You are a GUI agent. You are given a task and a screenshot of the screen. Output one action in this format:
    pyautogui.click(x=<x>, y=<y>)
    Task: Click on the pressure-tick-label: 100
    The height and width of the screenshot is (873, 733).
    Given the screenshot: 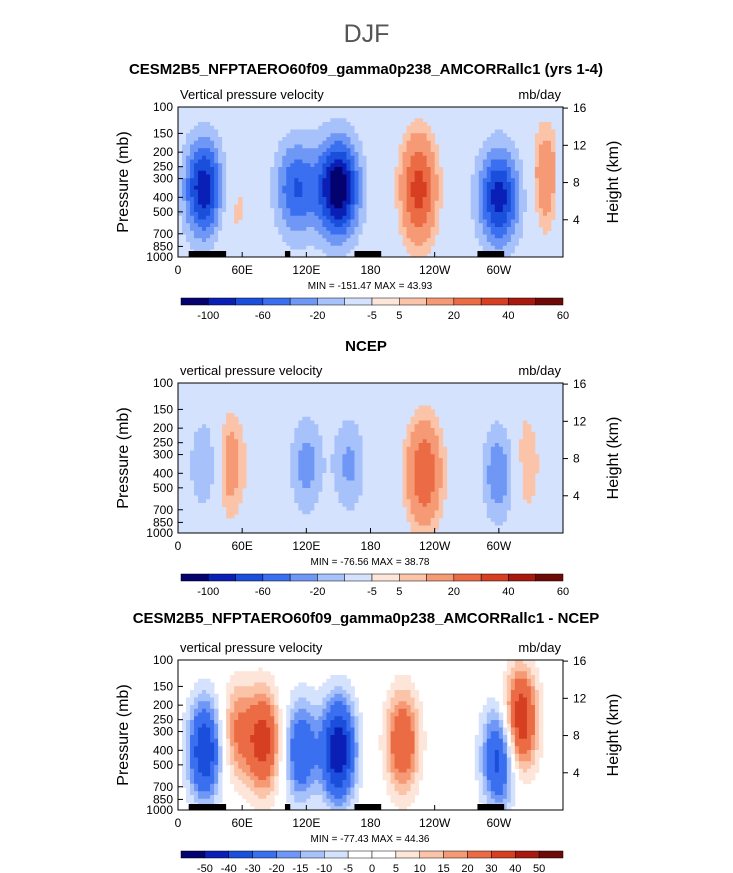 What is the action you would take?
    pyautogui.click(x=163, y=107)
    